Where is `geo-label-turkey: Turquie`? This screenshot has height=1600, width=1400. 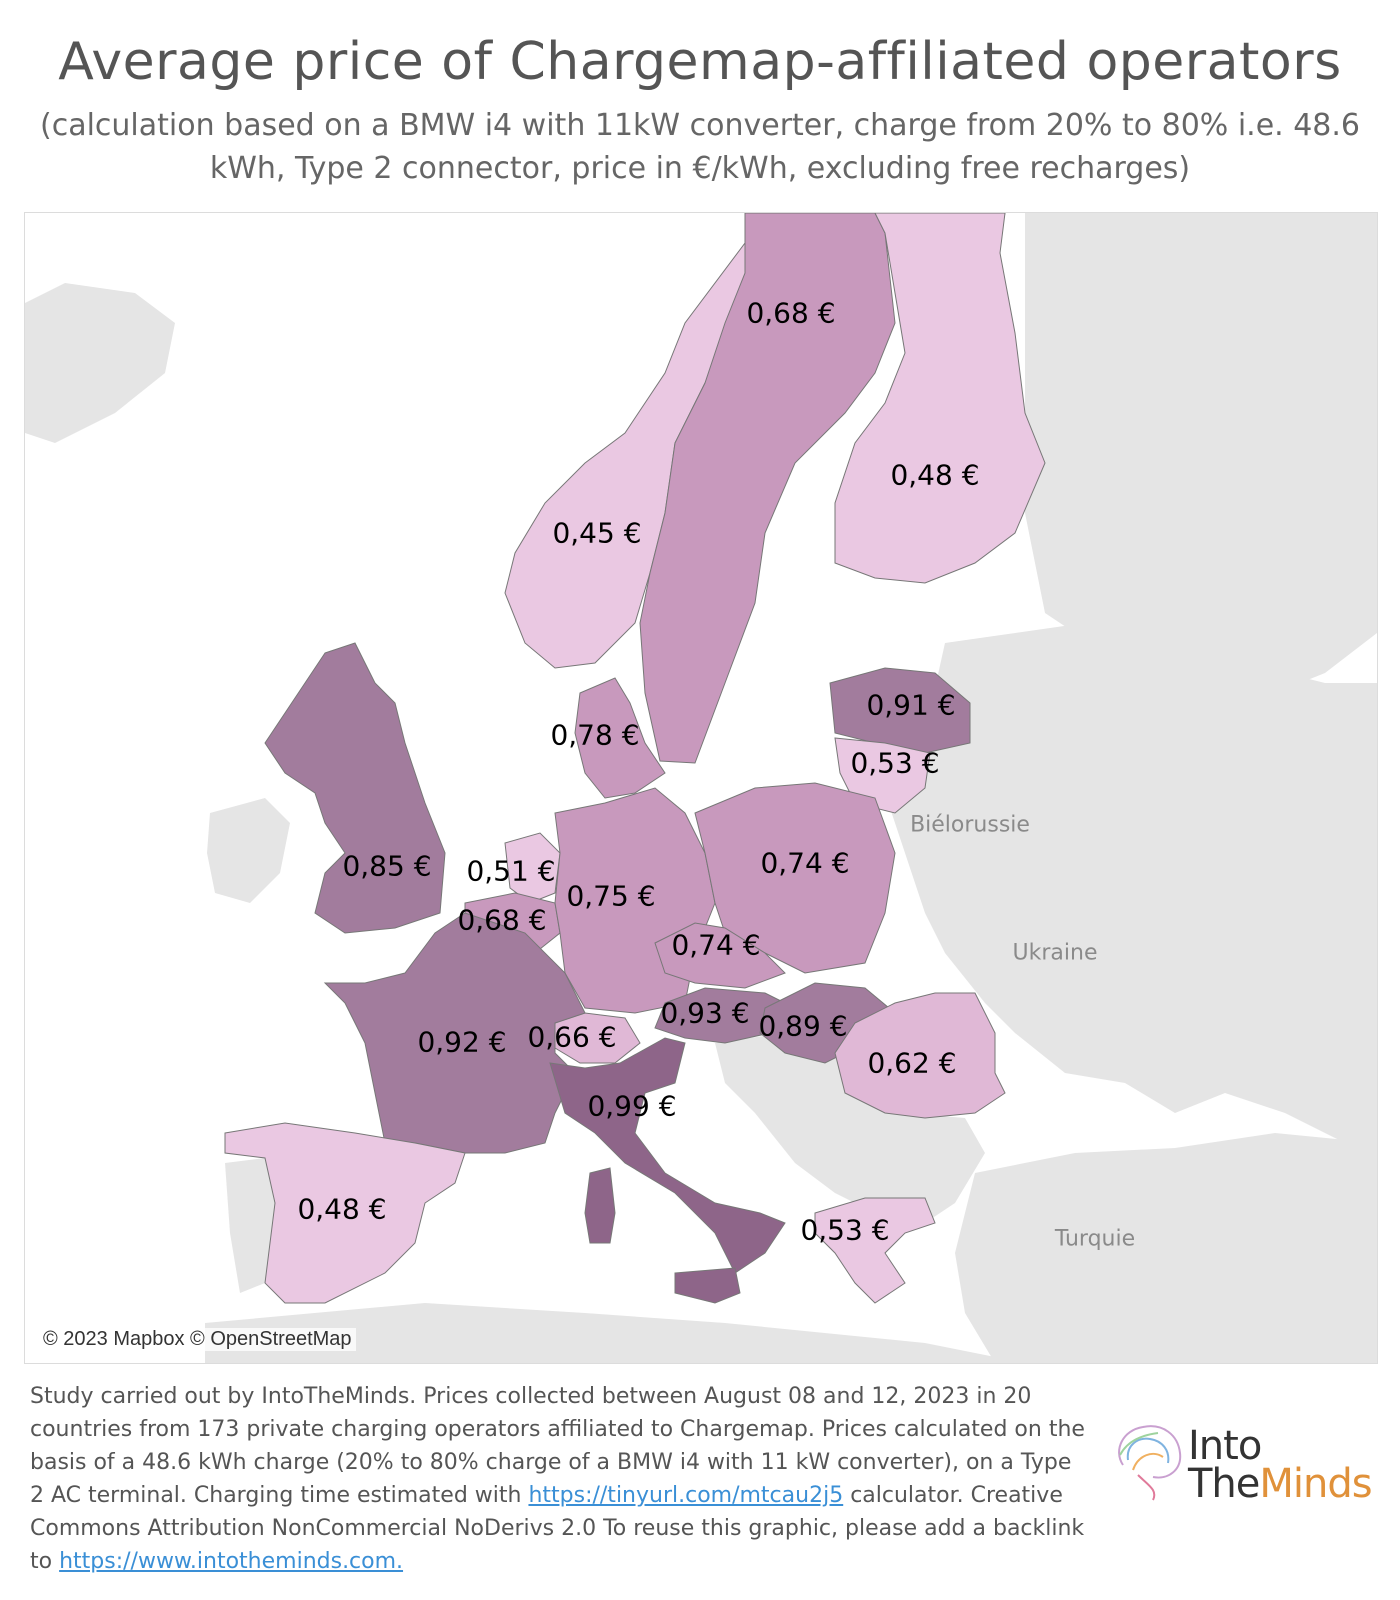
geo-label-turkey: Turquie is located at coordinates (1095, 1239).